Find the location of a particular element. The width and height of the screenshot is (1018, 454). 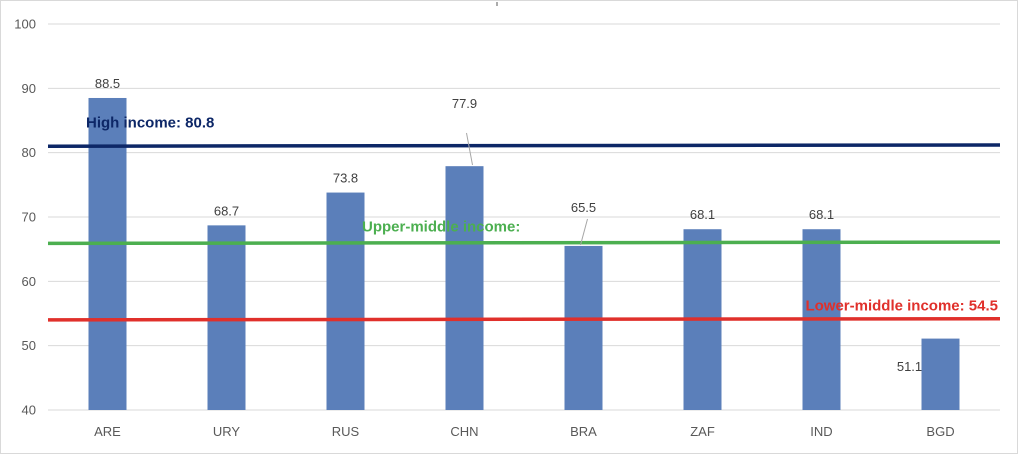

y-tick-label: 70 is located at coordinates (29, 217).